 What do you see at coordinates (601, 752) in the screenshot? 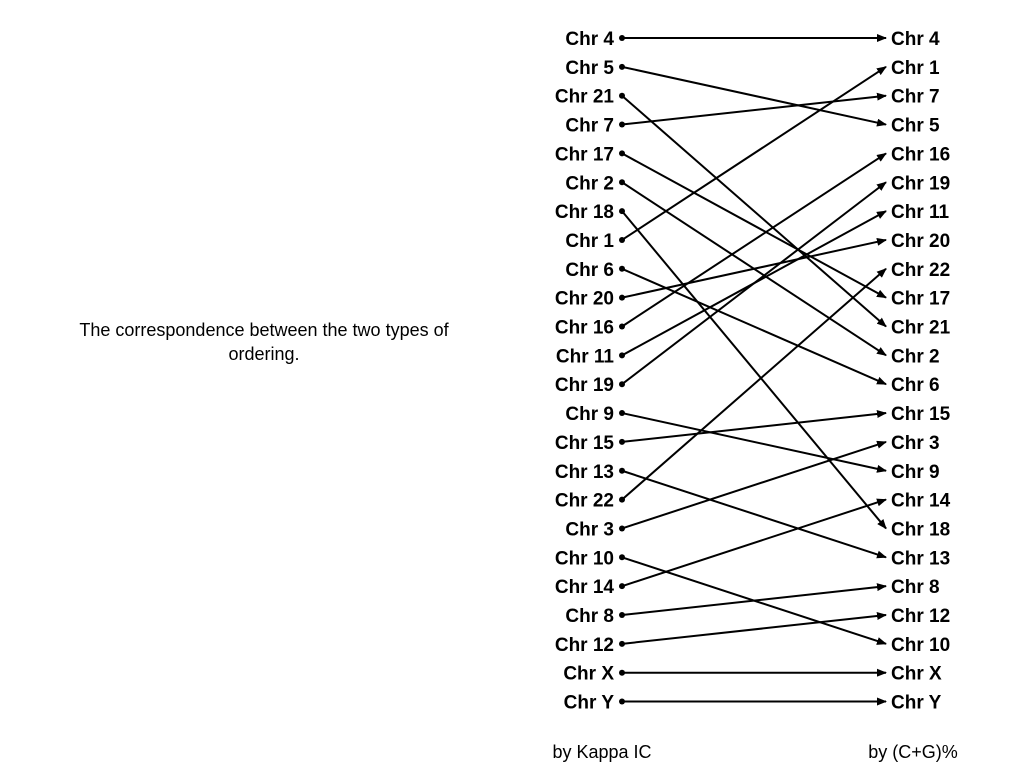
I see `left-column-footer: by Kappa IC` at bounding box center [601, 752].